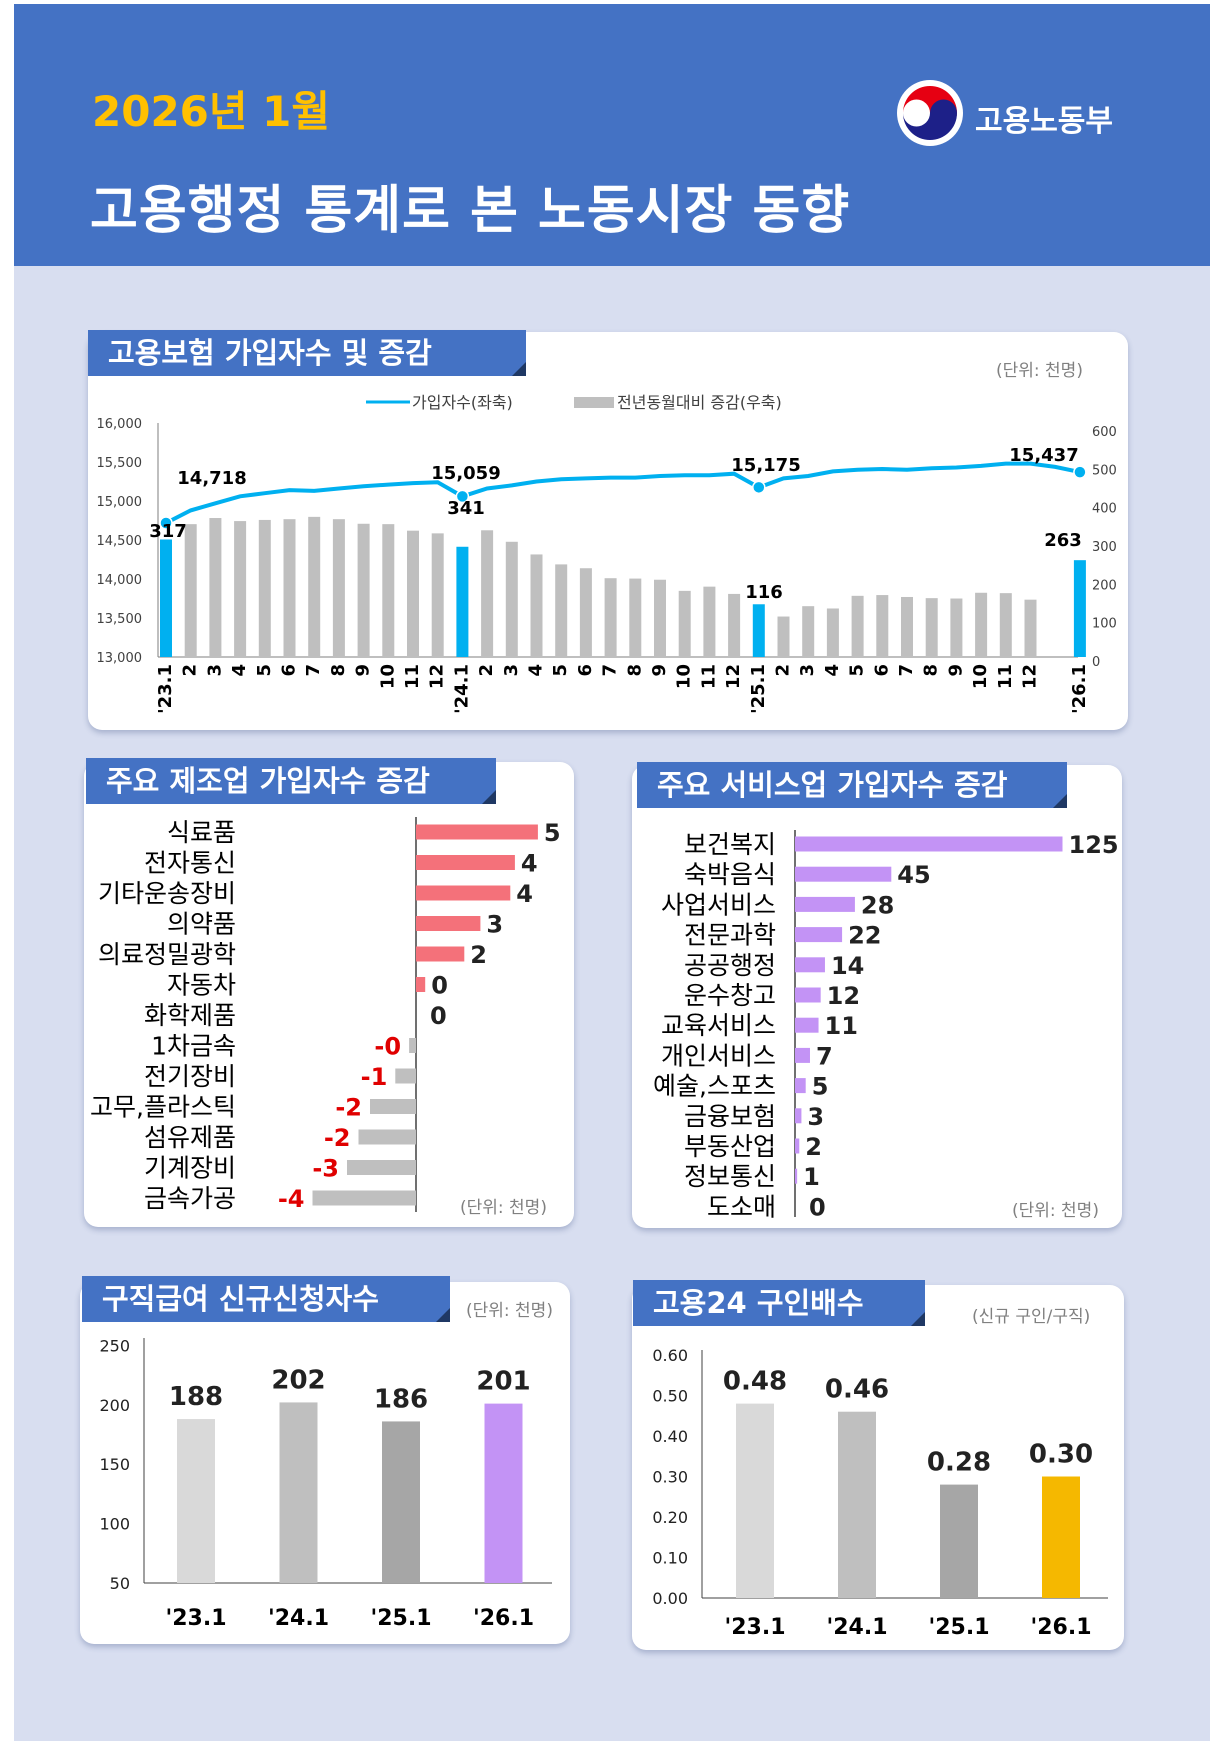 The width and height of the screenshot is (1214, 1741). I want to click on manufacturing-unit: (단위: 천명), so click(503, 1208).